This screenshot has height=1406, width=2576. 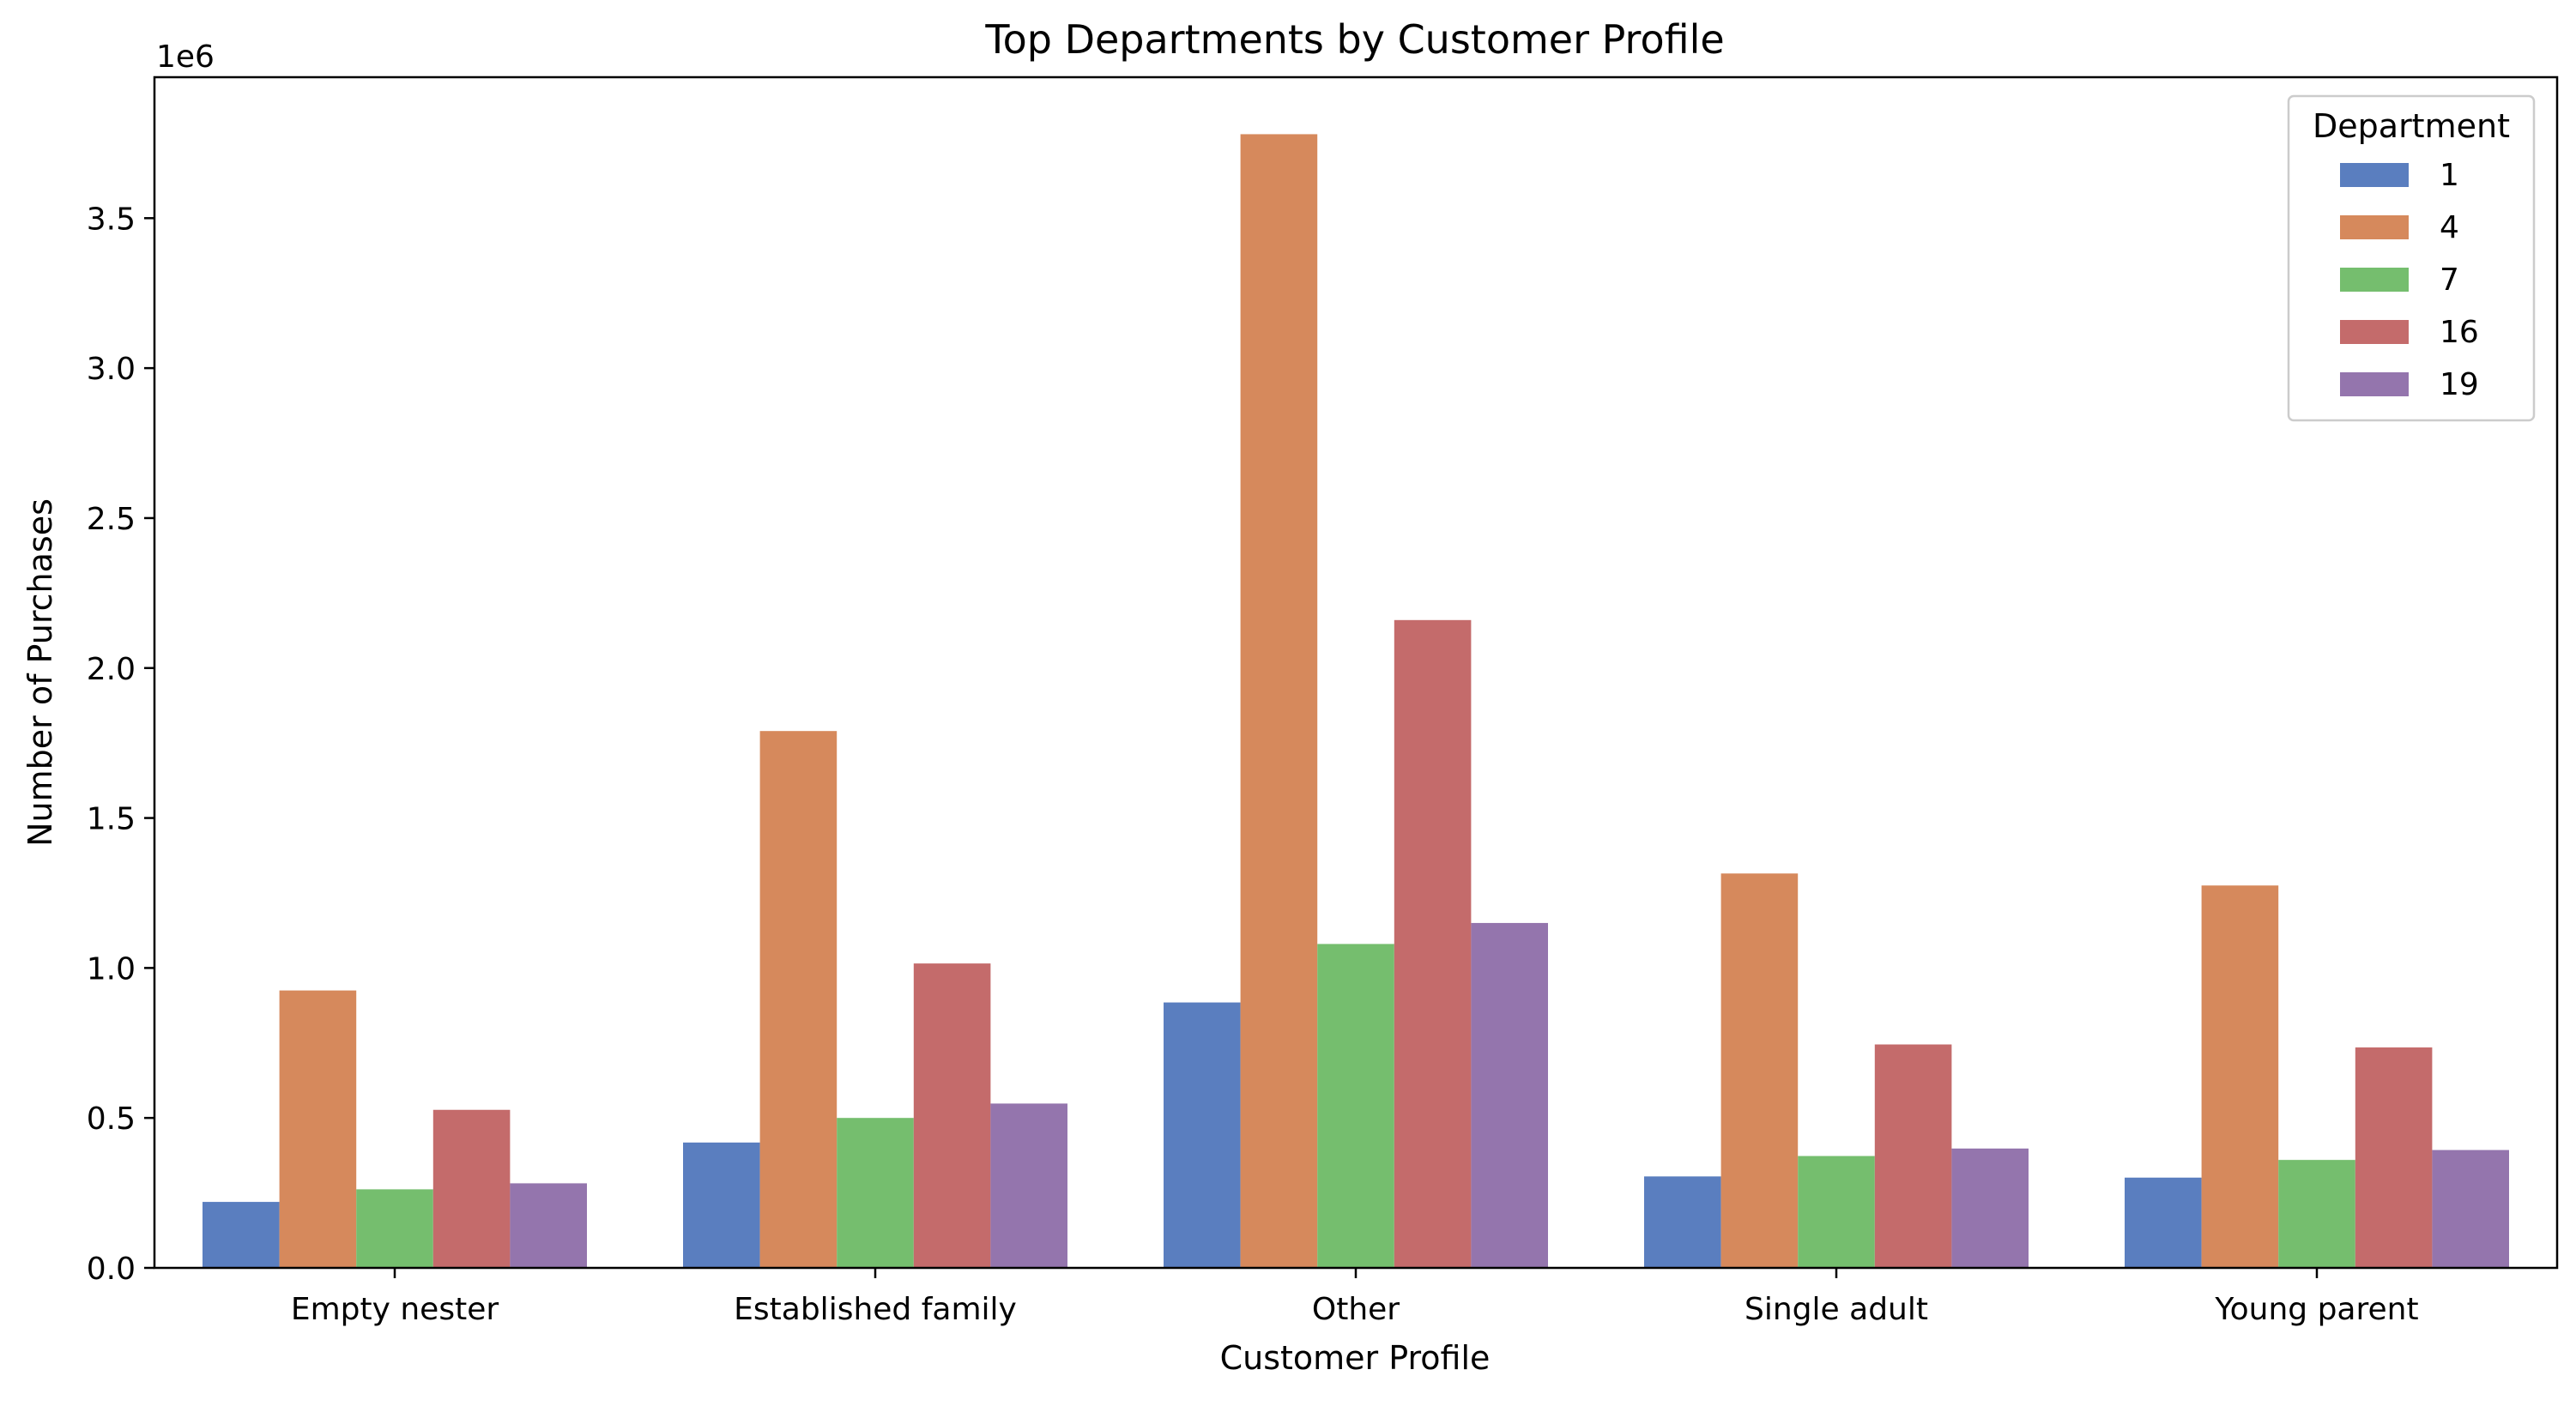 What do you see at coordinates (1990, 1208) in the screenshot?
I see `bar-dept-19-single-adult` at bounding box center [1990, 1208].